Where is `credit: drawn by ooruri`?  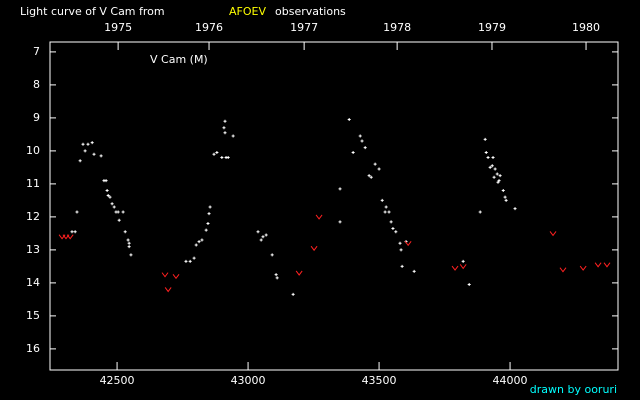 credit: drawn by ooruri is located at coordinates (573, 389).